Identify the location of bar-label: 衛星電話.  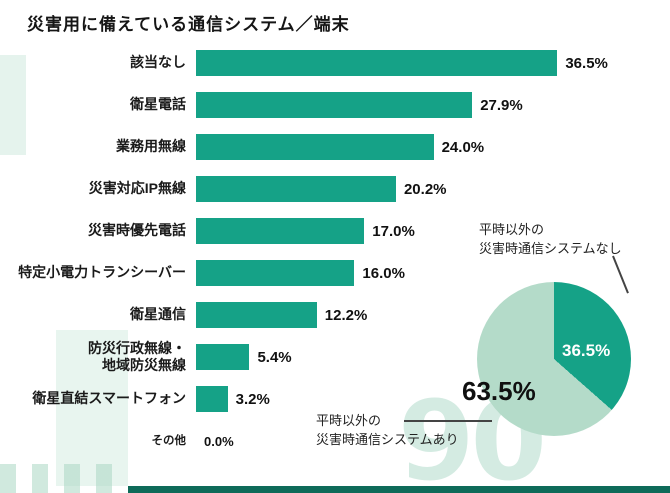
(158, 104).